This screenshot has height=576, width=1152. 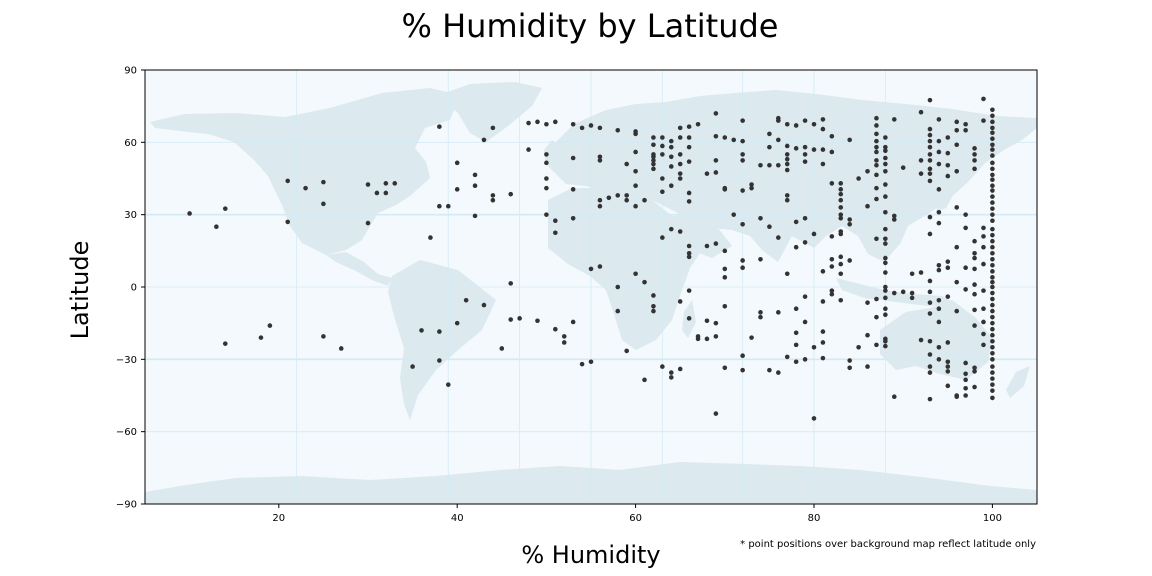 What do you see at coordinates (130, 143) in the screenshot?
I see `y-tick-label: 60` at bounding box center [130, 143].